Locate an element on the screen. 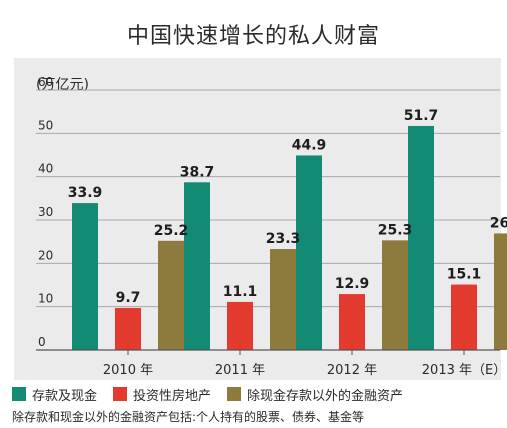 This screenshot has height=428, width=507. legend-item-financial-assets: 除现金存款以外的金融资产 is located at coordinates (315, 394).